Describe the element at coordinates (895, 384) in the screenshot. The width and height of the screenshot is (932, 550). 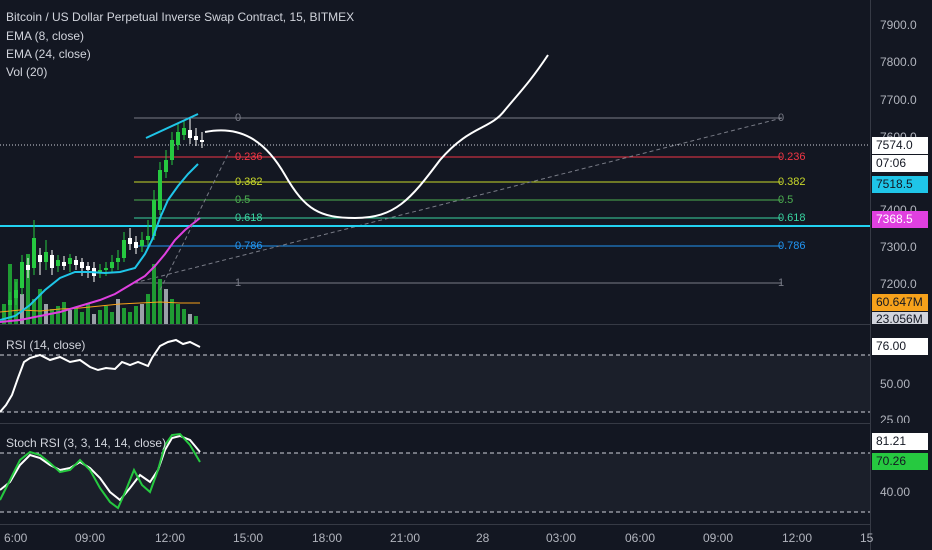
I see `rsi-mid-tick: 50.00` at that location.